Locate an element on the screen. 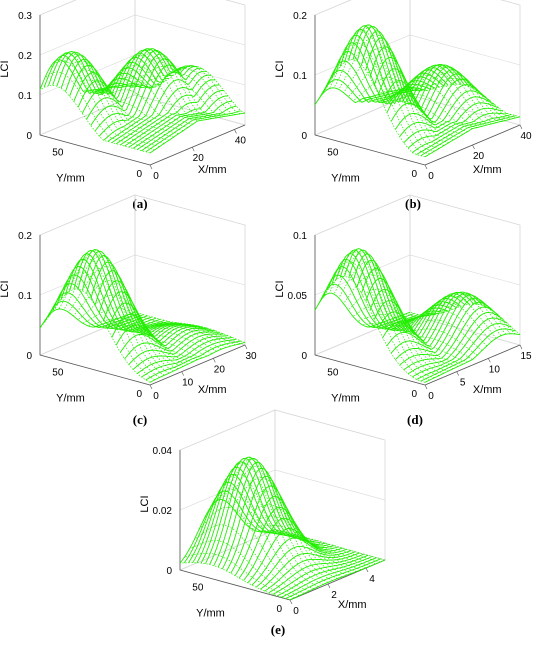 Image resolution: width=550 pixels, height=645 pixels. x-tick-label: 2 is located at coordinates (334, 595).